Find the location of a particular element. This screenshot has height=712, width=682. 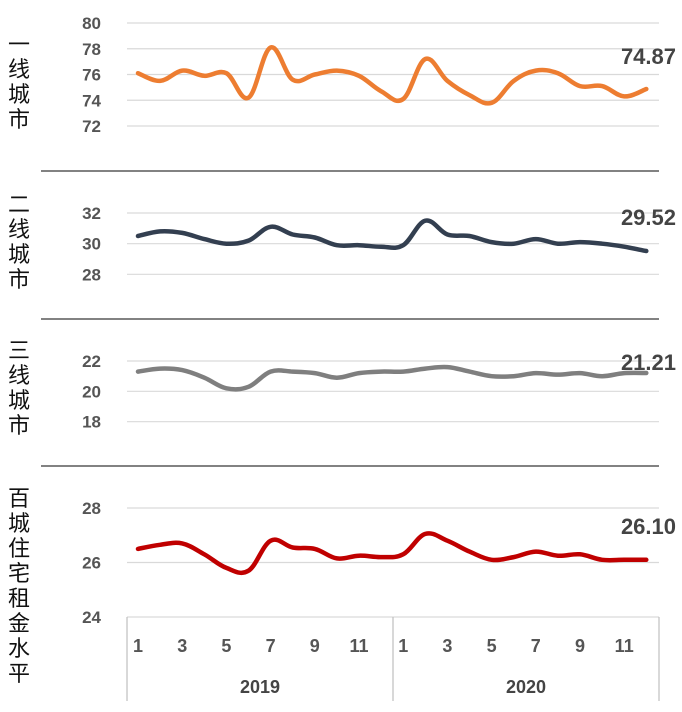

panel-label-char: 水 is located at coordinates (19, 649).